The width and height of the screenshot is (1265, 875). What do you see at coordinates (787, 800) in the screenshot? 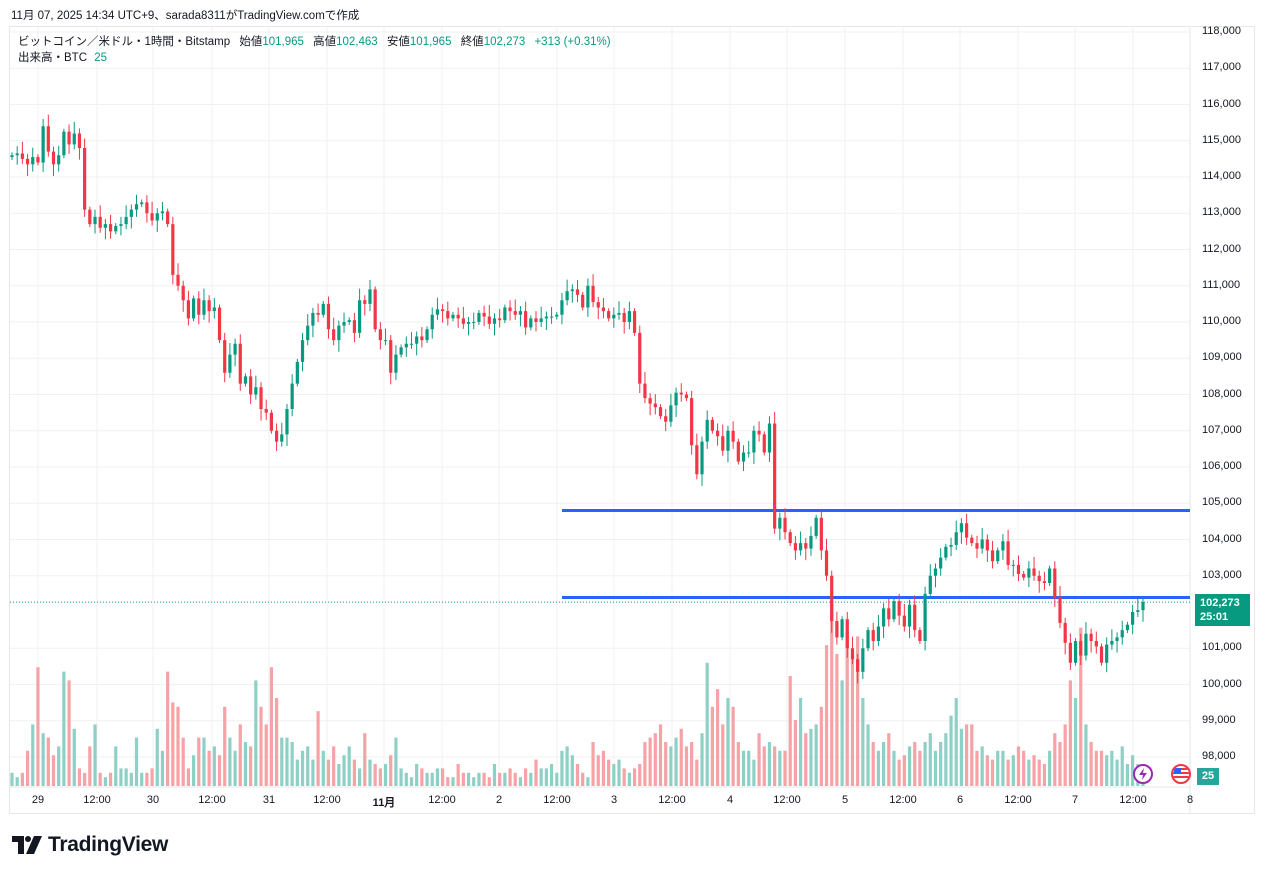
I see `time-axis-label: 12:00` at bounding box center [787, 800].